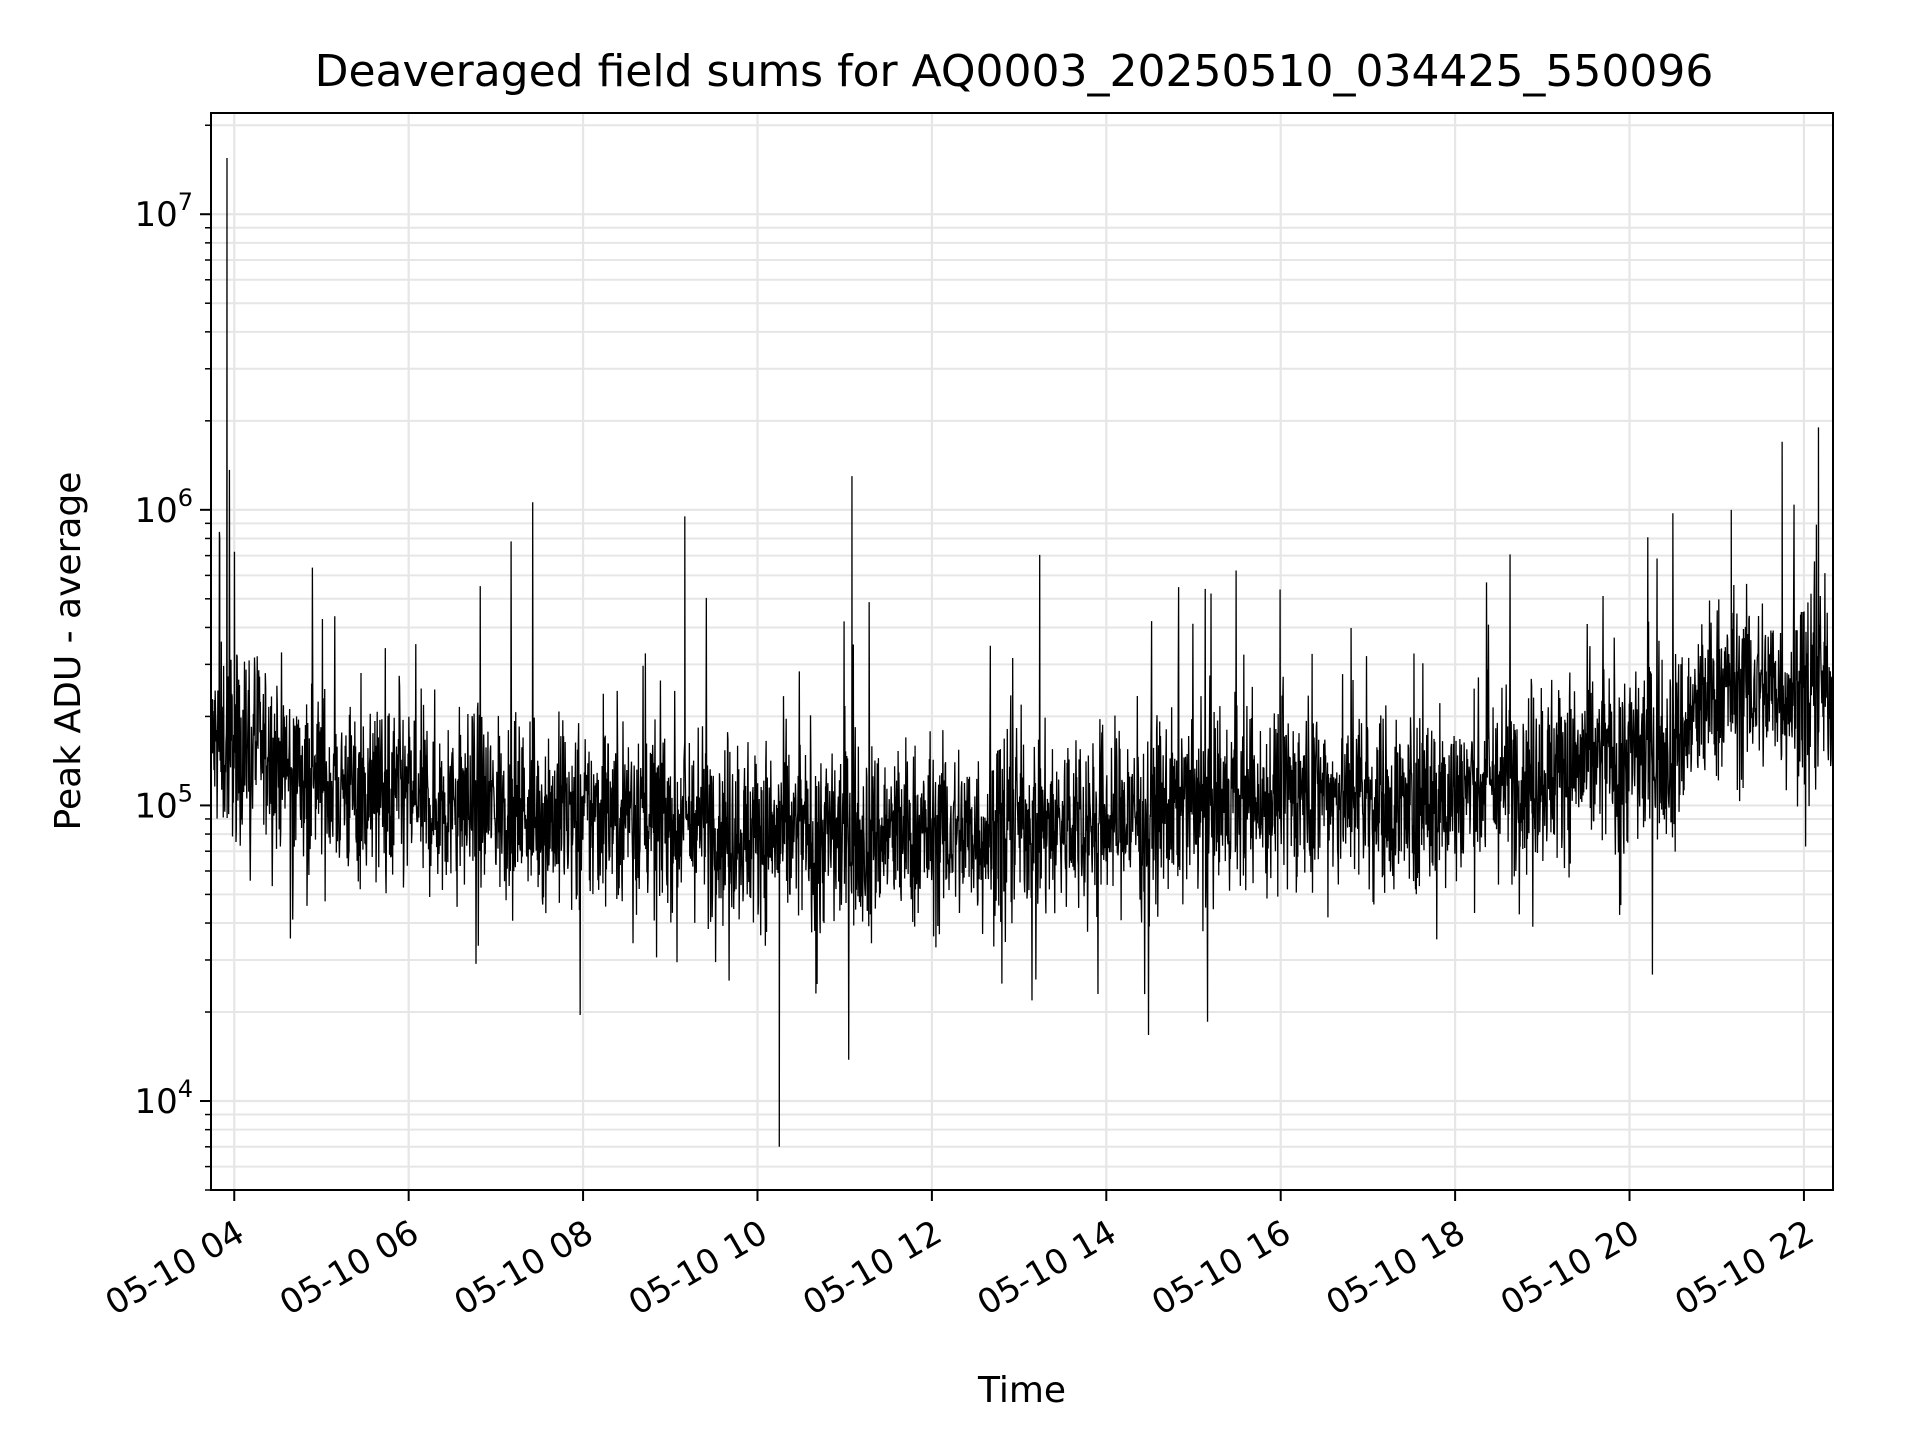 This screenshot has width=1920, height=1440. Describe the element at coordinates (163, 507) in the screenshot. I see `y-tick-label: 10⁶` at that location.